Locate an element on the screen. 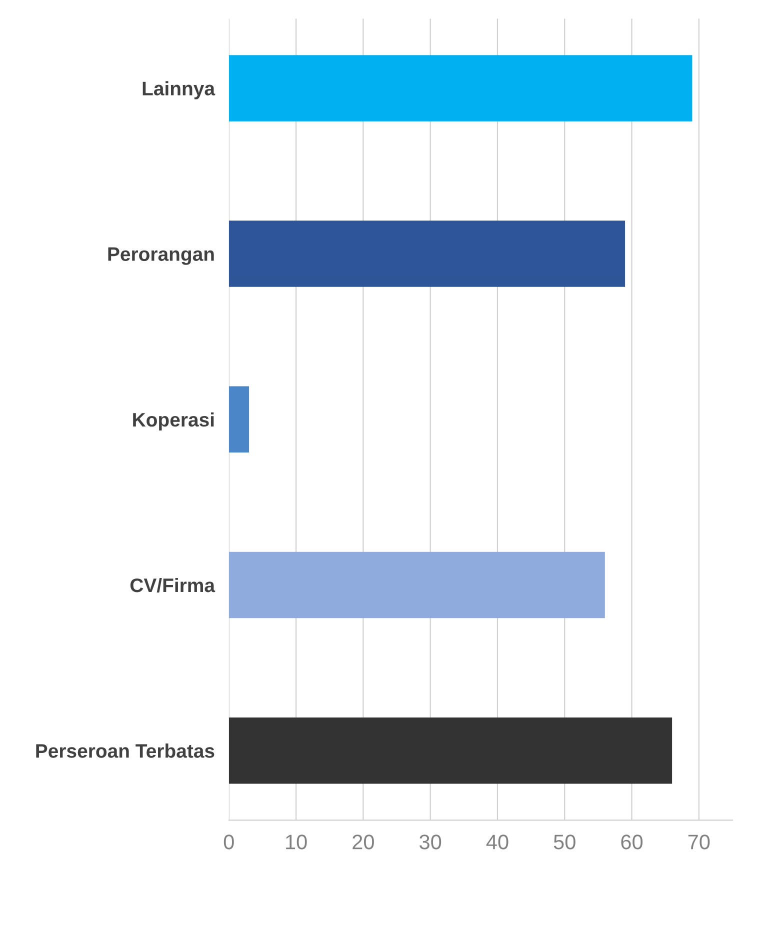 Image resolution: width=763 pixels, height=932 pixels. x-tick-label: 40 is located at coordinates (497, 842).